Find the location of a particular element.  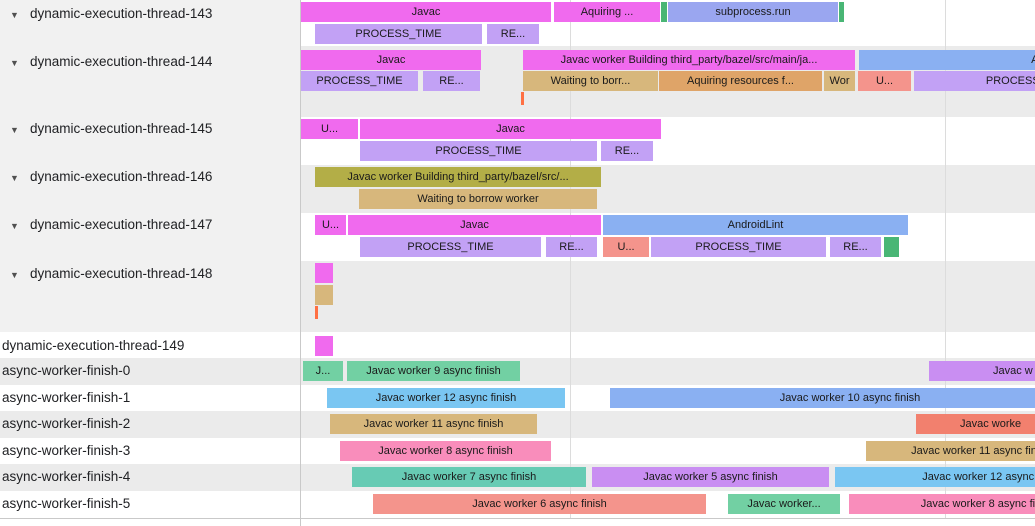

track-label-row: ▼ dynamic-execution-thread-148 is located at coordinates (150, 274).